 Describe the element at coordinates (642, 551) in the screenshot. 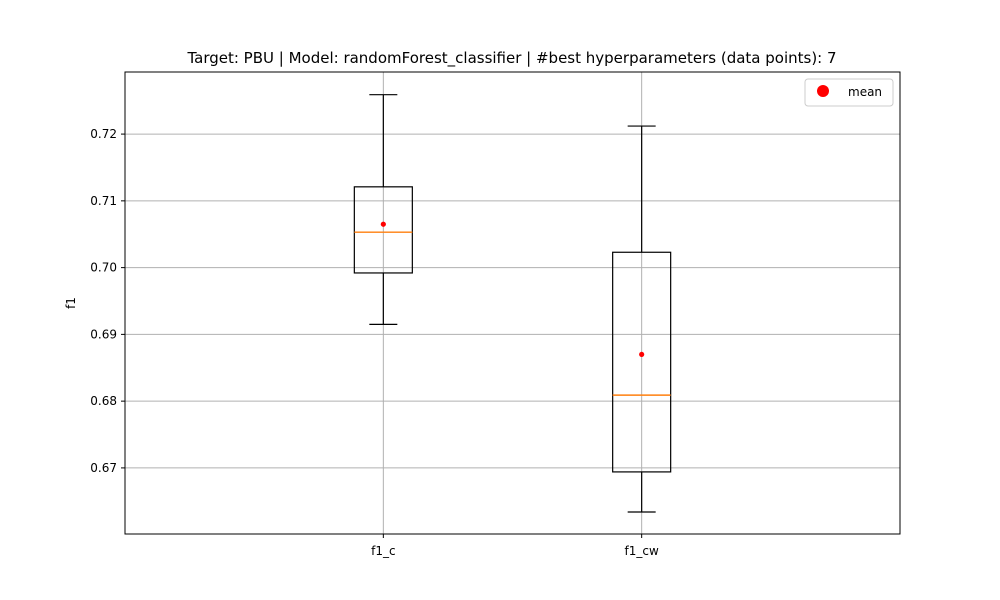

I see `x-tick-label: f1_cw` at that location.